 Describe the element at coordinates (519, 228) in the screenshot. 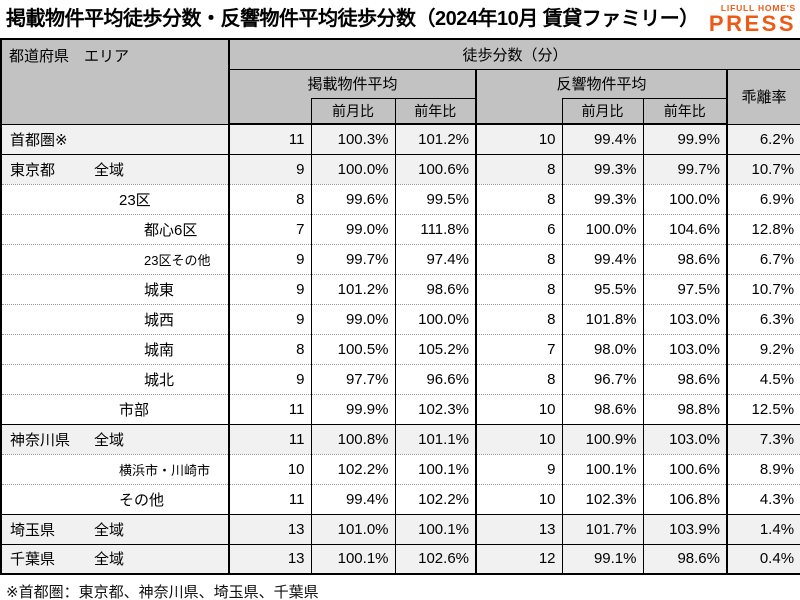

I see `inquiry-minutes-cell: 6` at that location.